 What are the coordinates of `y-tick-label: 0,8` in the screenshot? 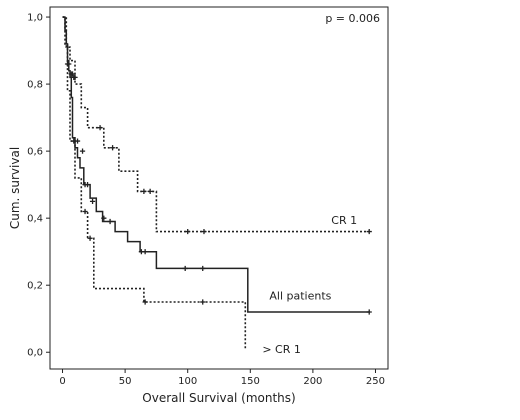 It's located at (35, 85).